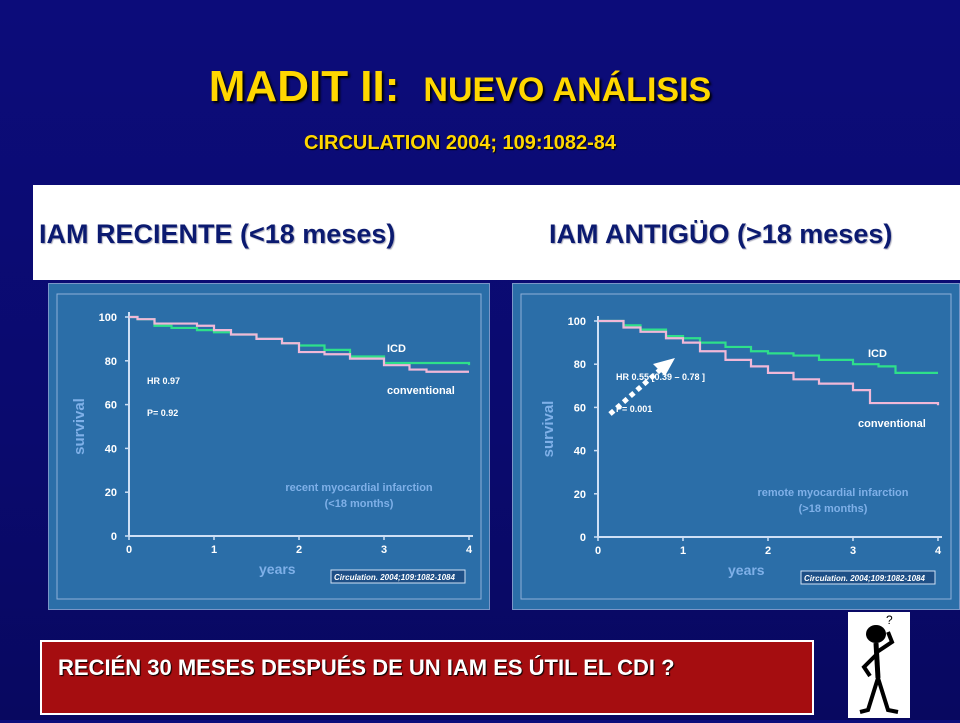 The image size is (960, 723). Describe the element at coordinates (162, 413) in the screenshot. I see `stat-label: P= 0.92` at that location.